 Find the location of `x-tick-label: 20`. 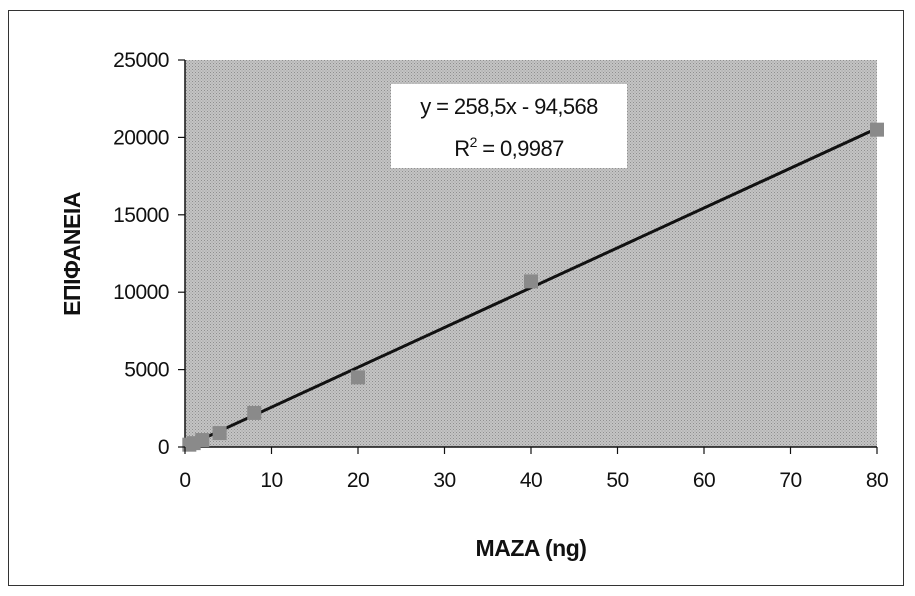

x-tick-label: 20 is located at coordinates (358, 480).